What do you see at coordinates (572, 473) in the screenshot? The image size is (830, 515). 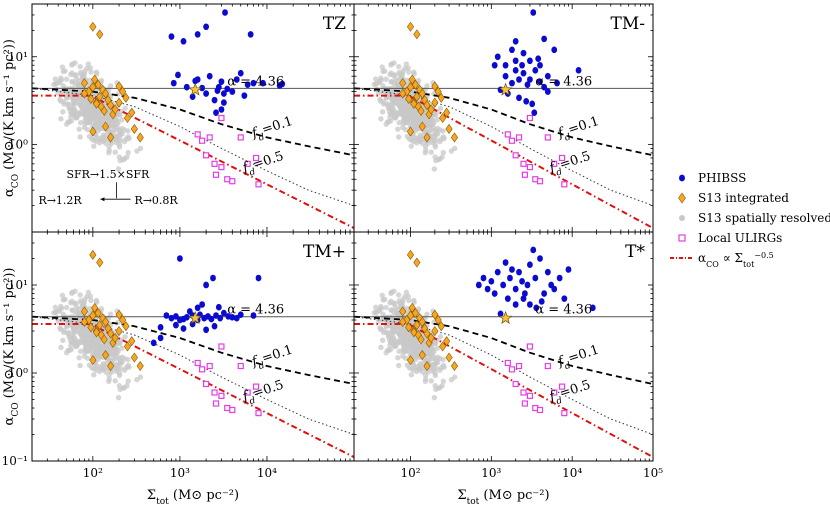 I see `x-tick-label: 10⁴` at bounding box center [572, 473].